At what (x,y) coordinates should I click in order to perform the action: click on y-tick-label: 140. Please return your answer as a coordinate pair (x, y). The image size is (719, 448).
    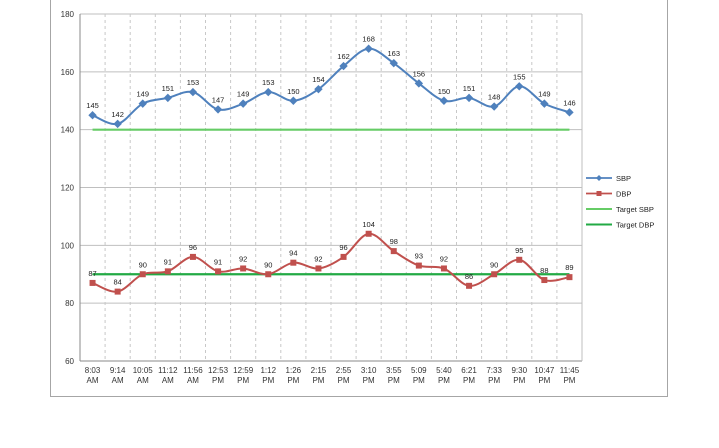
    Looking at the image, I should click on (68, 130).